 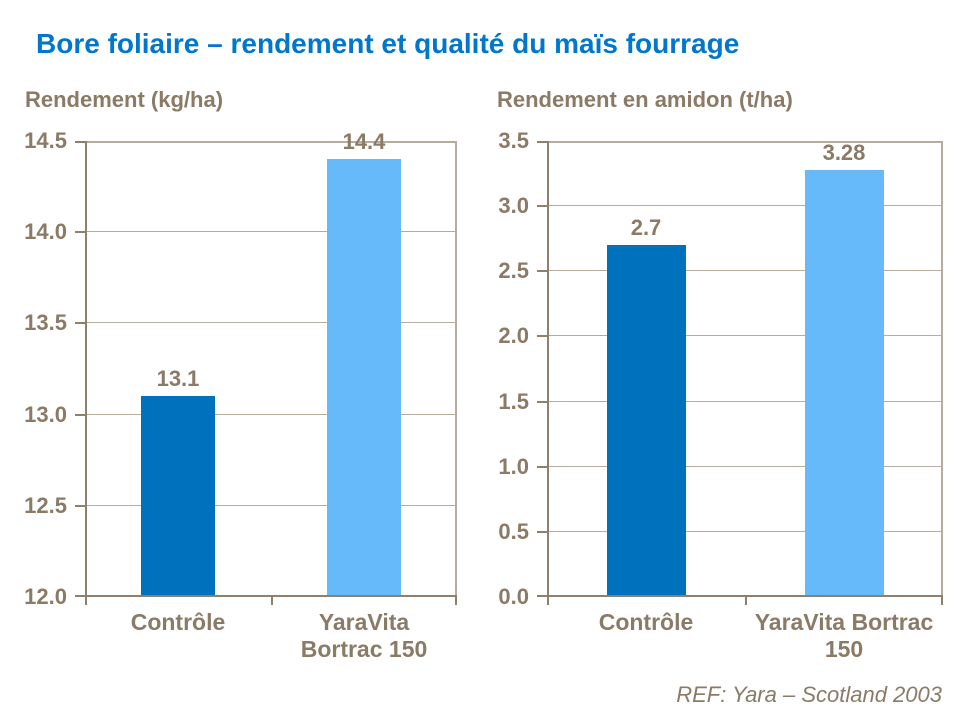 What do you see at coordinates (513, 466) in the screenshot?
I see `y-tick-label: 1.0` at bounding box center [513, 466].